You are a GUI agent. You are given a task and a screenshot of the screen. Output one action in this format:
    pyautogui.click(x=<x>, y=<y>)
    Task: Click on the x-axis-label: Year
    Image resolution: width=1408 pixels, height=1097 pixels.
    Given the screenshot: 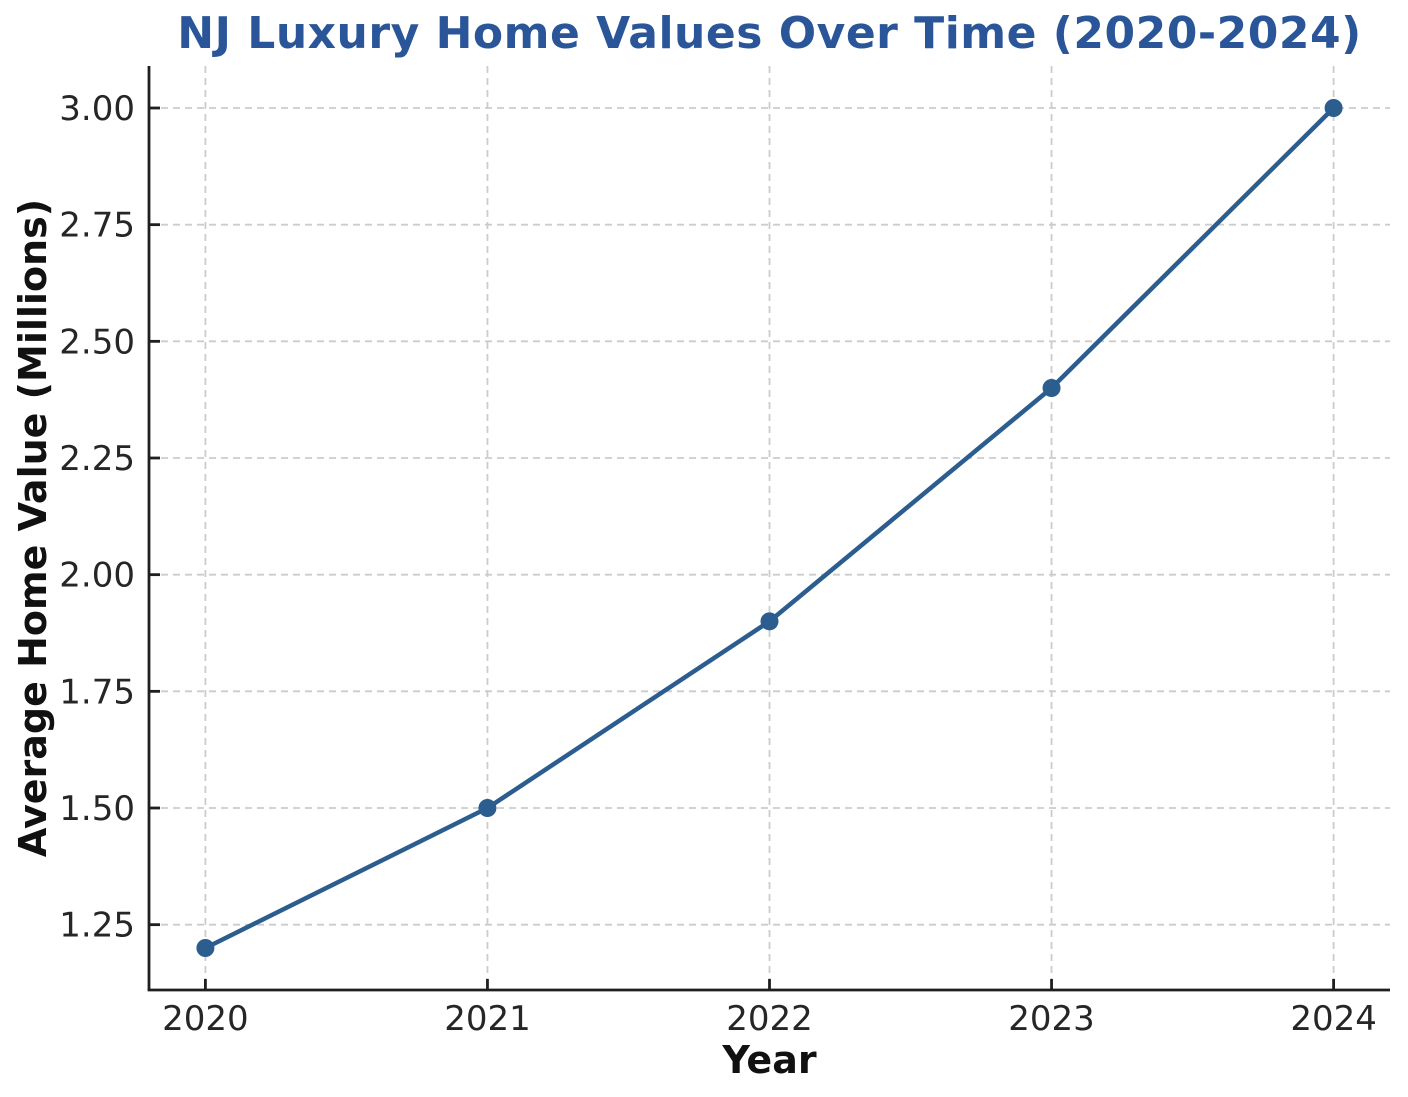 What is the action you would take?
    pyautogui.click(x=769, y=1060)
    